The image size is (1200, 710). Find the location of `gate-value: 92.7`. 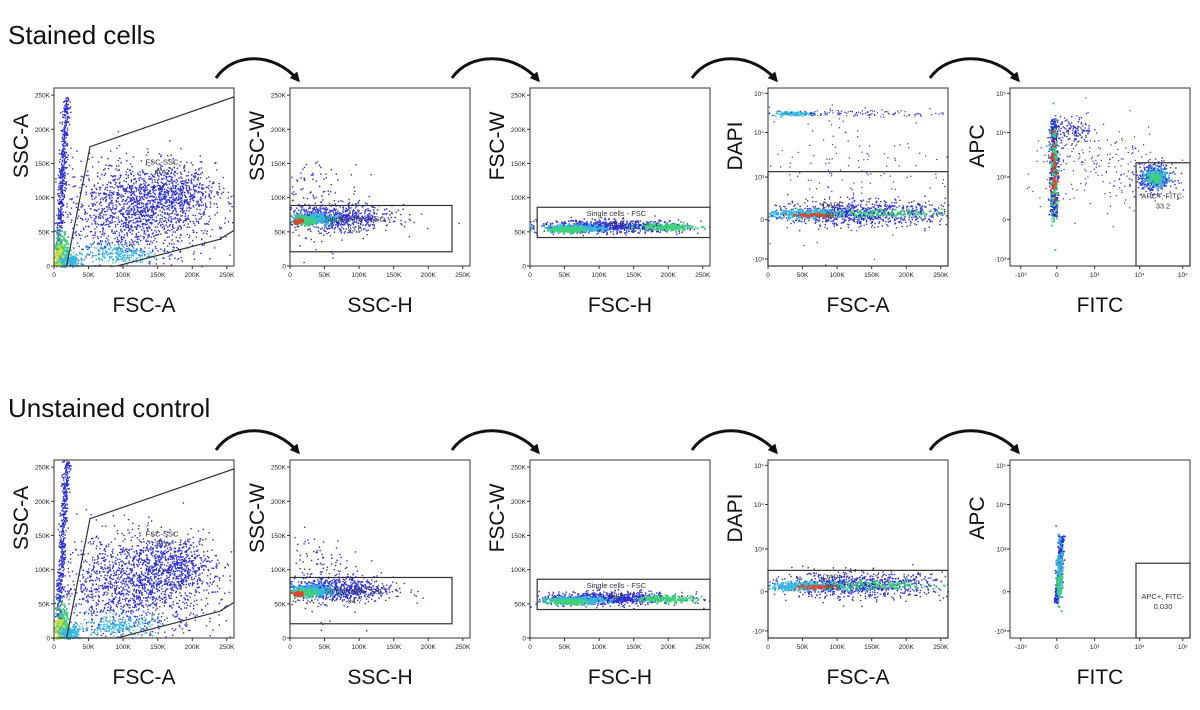

gate-value: 92.7 is located at coordinates (832, 214).